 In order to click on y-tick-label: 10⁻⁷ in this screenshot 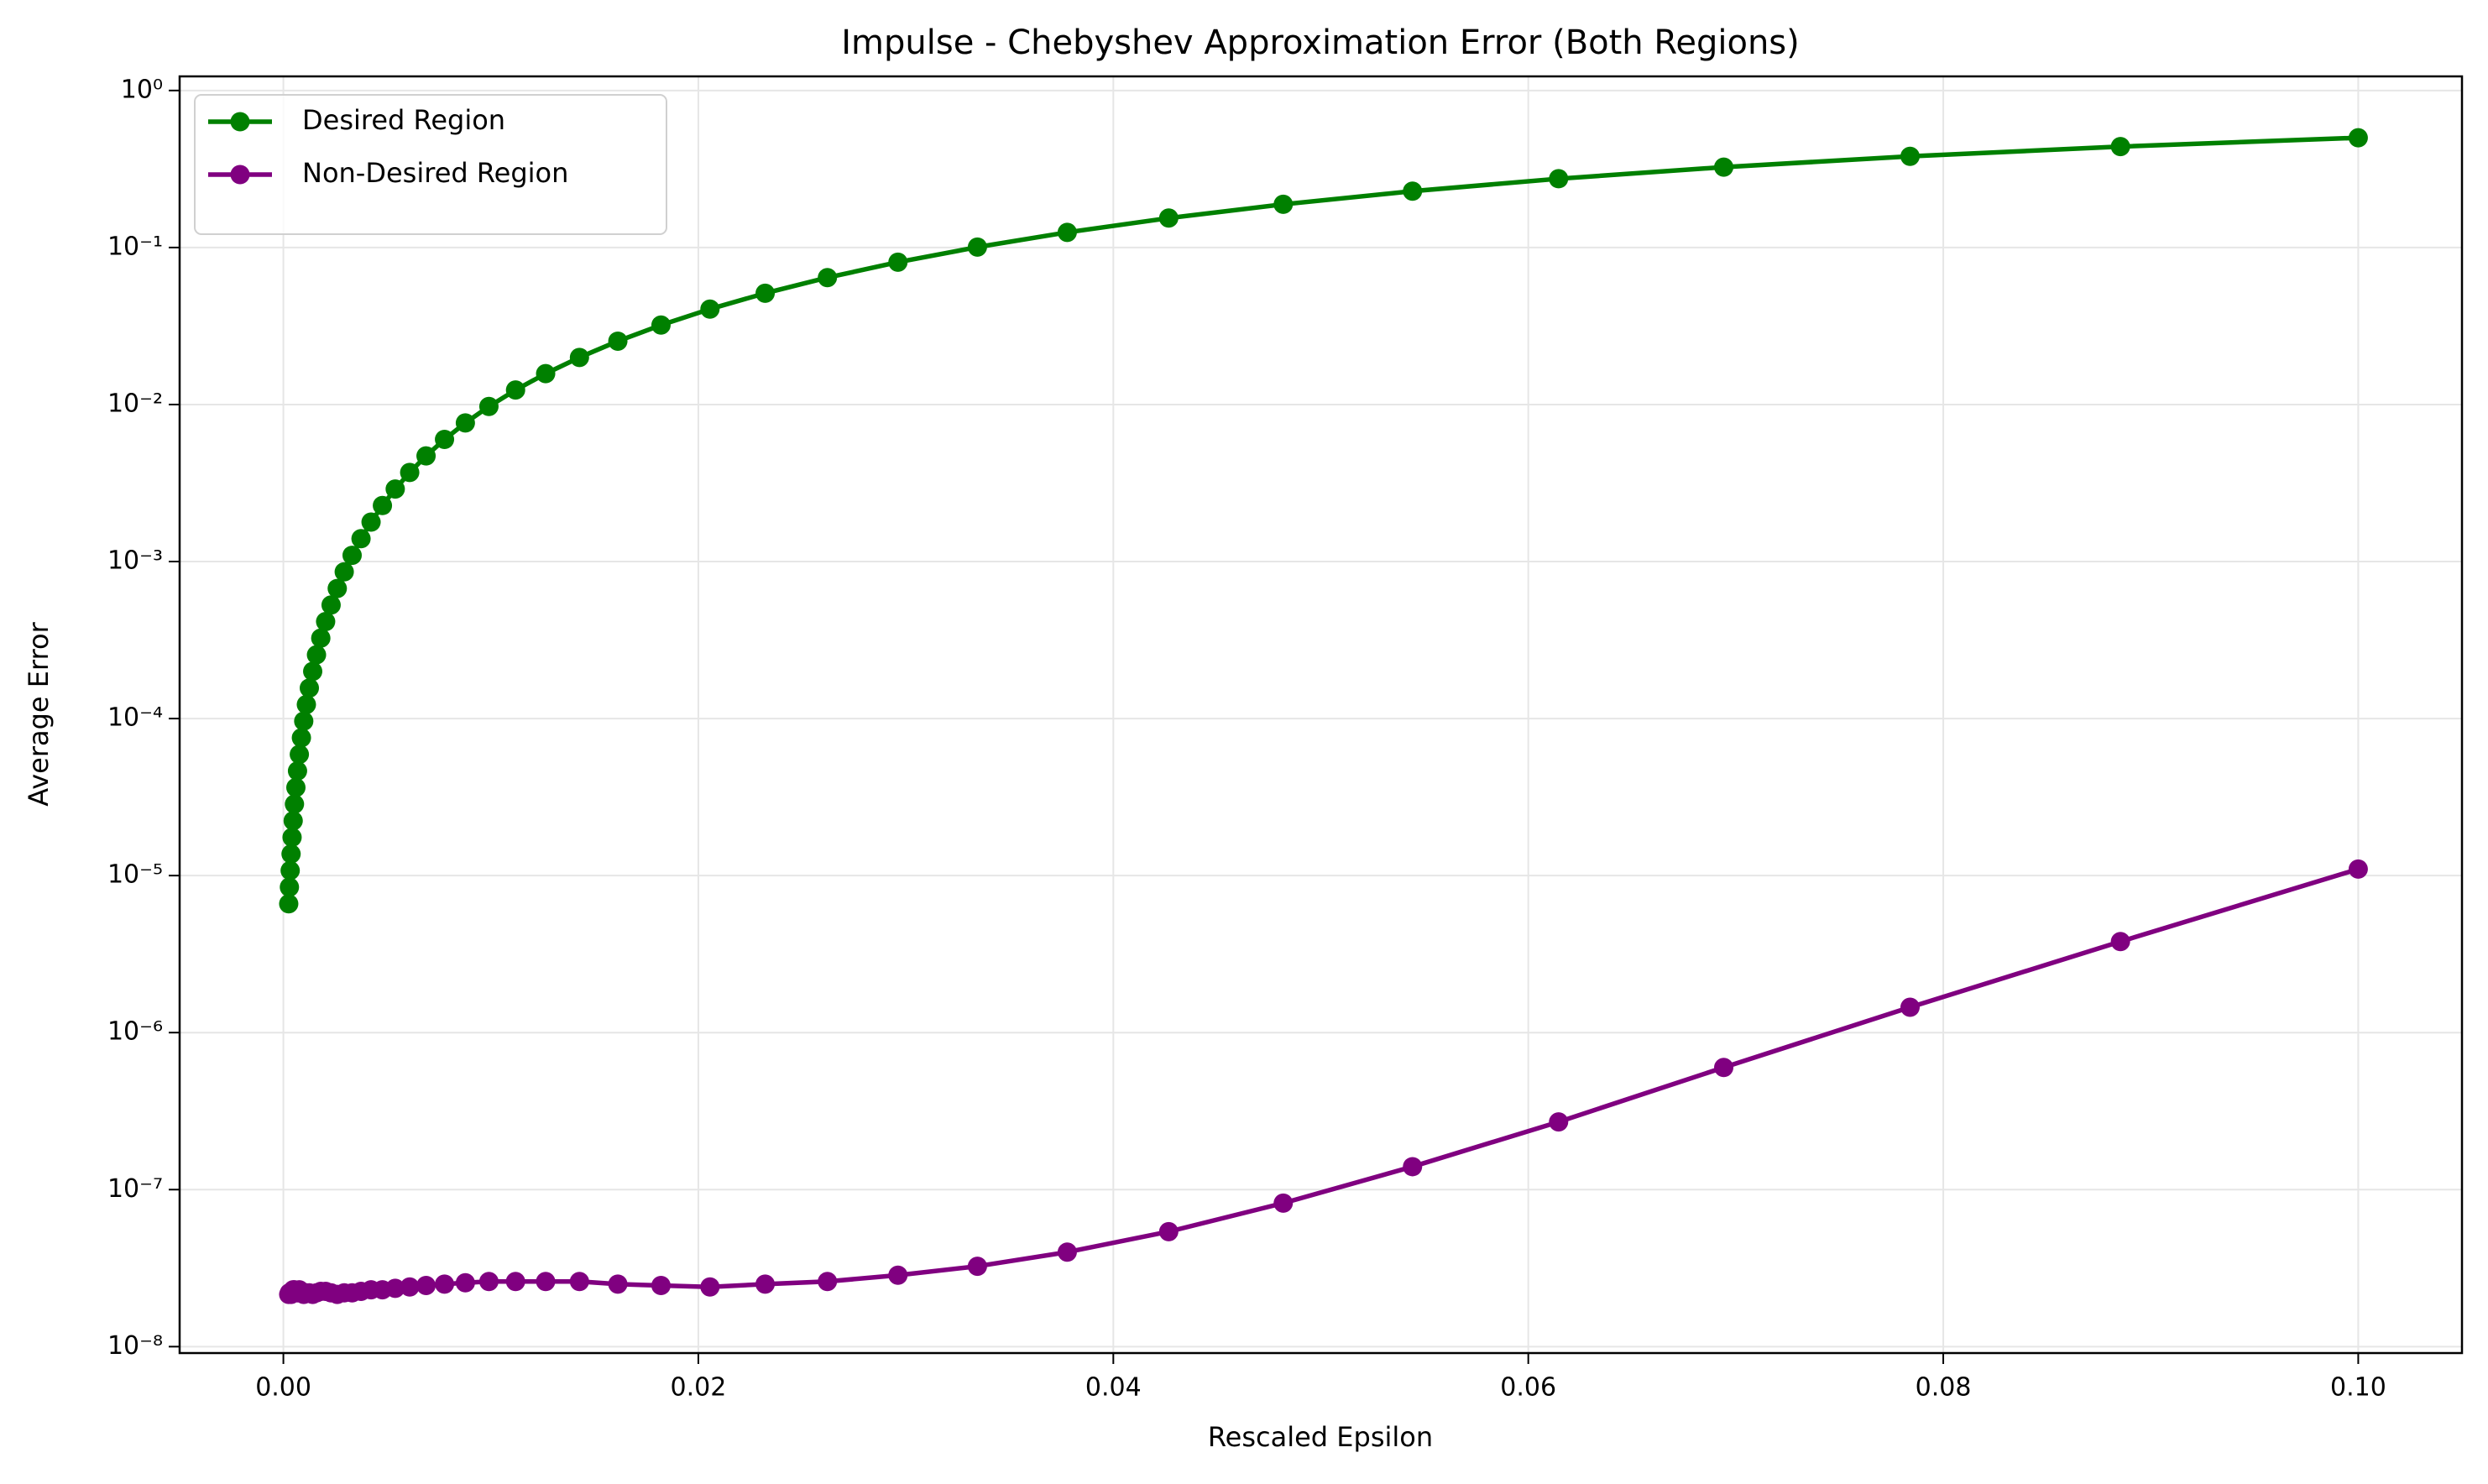, I will do `click(135, 1189)`.